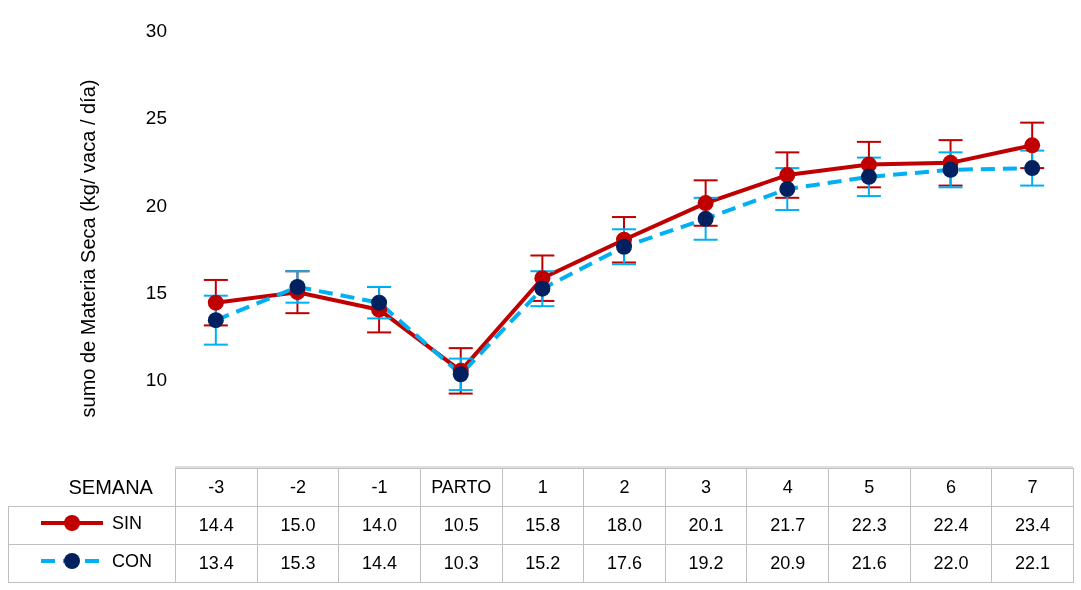 The image size is (1081, 590). I want to click on data-label: 20.9, so click(787, 563).